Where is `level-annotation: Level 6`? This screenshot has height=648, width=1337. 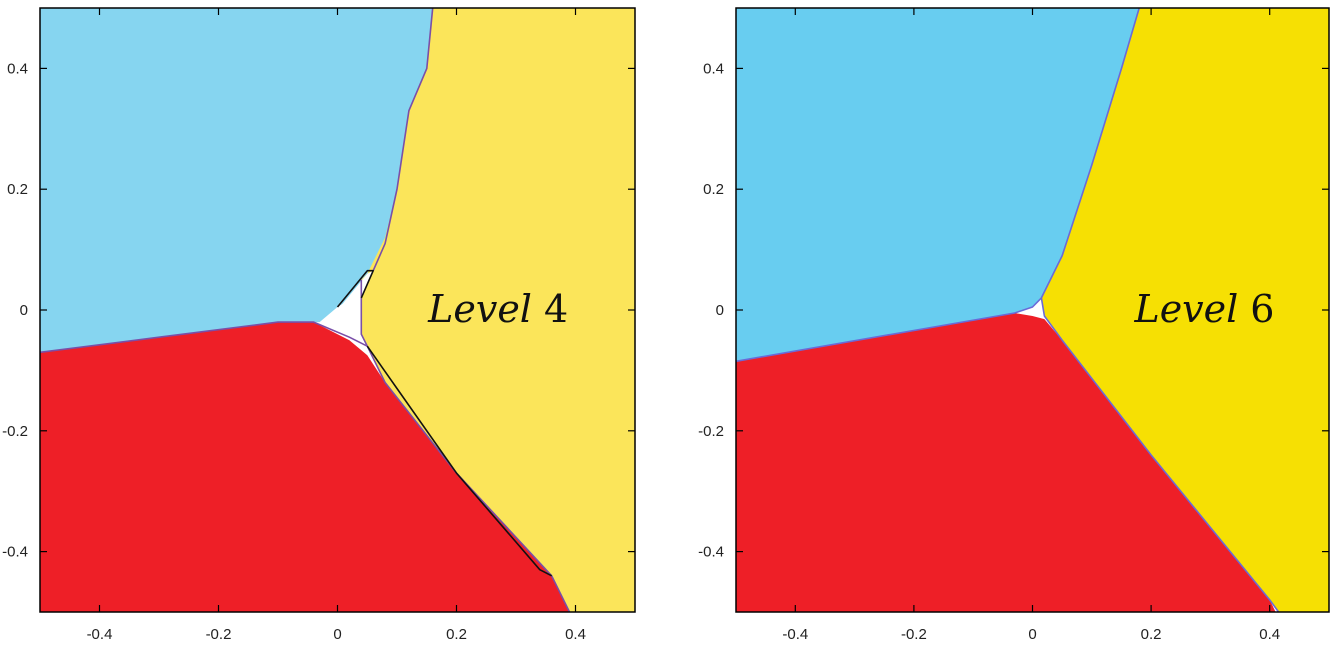 level-annotation: Level 6 is located at coordinates (1203, 309).